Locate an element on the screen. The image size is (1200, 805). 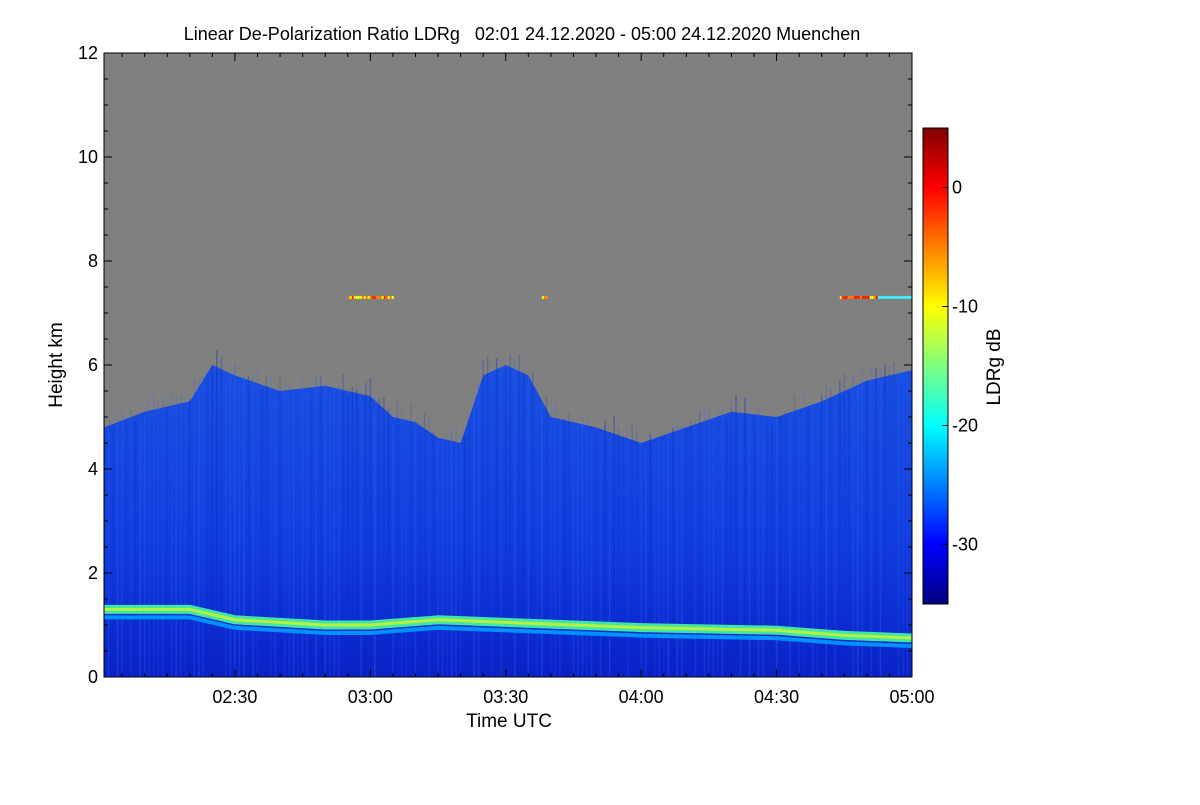
boundary-layer-edge is located at coordinates (508, 631).